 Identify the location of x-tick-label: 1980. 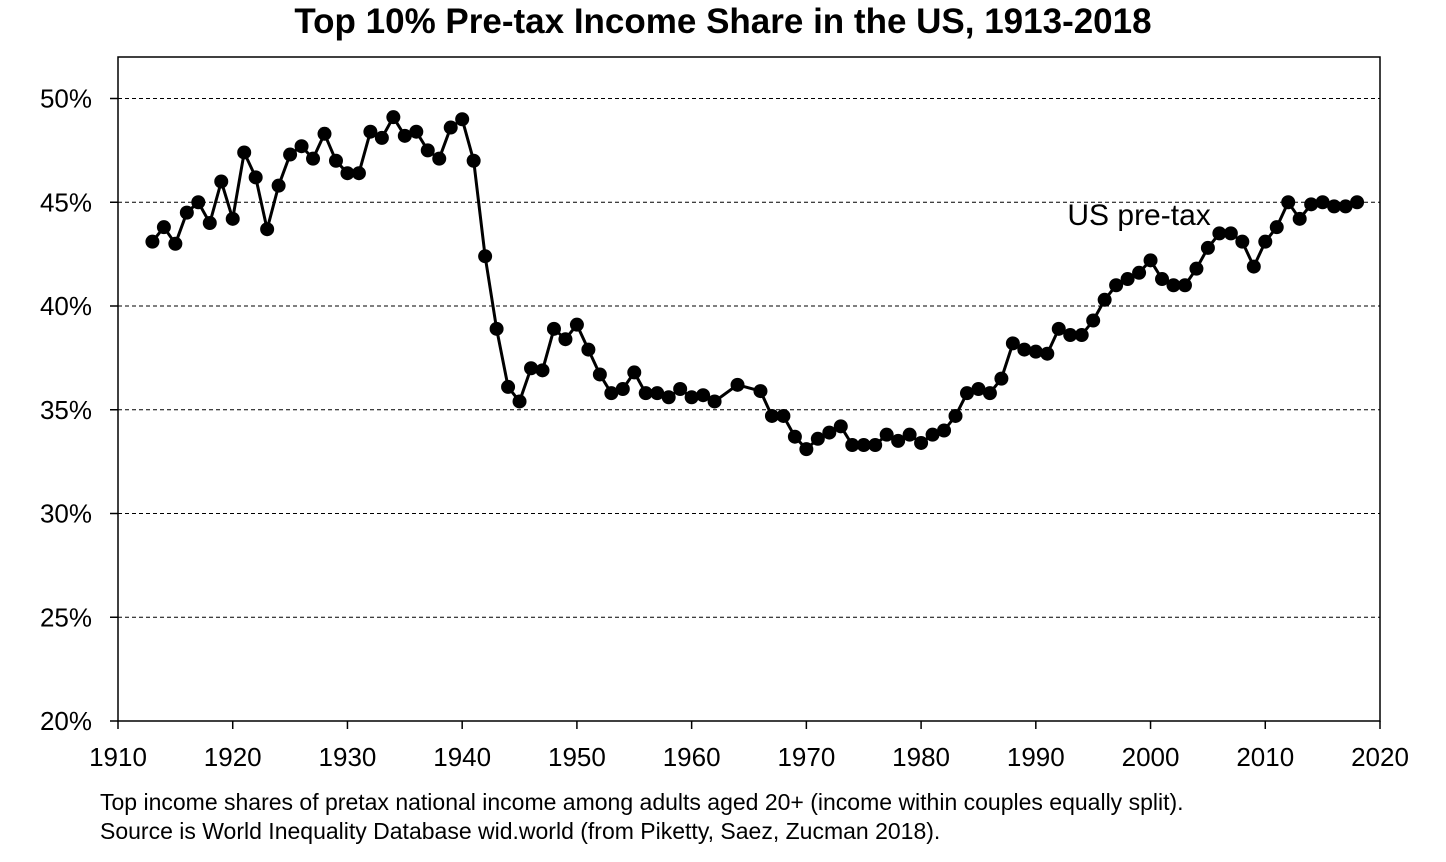
(921, 757).